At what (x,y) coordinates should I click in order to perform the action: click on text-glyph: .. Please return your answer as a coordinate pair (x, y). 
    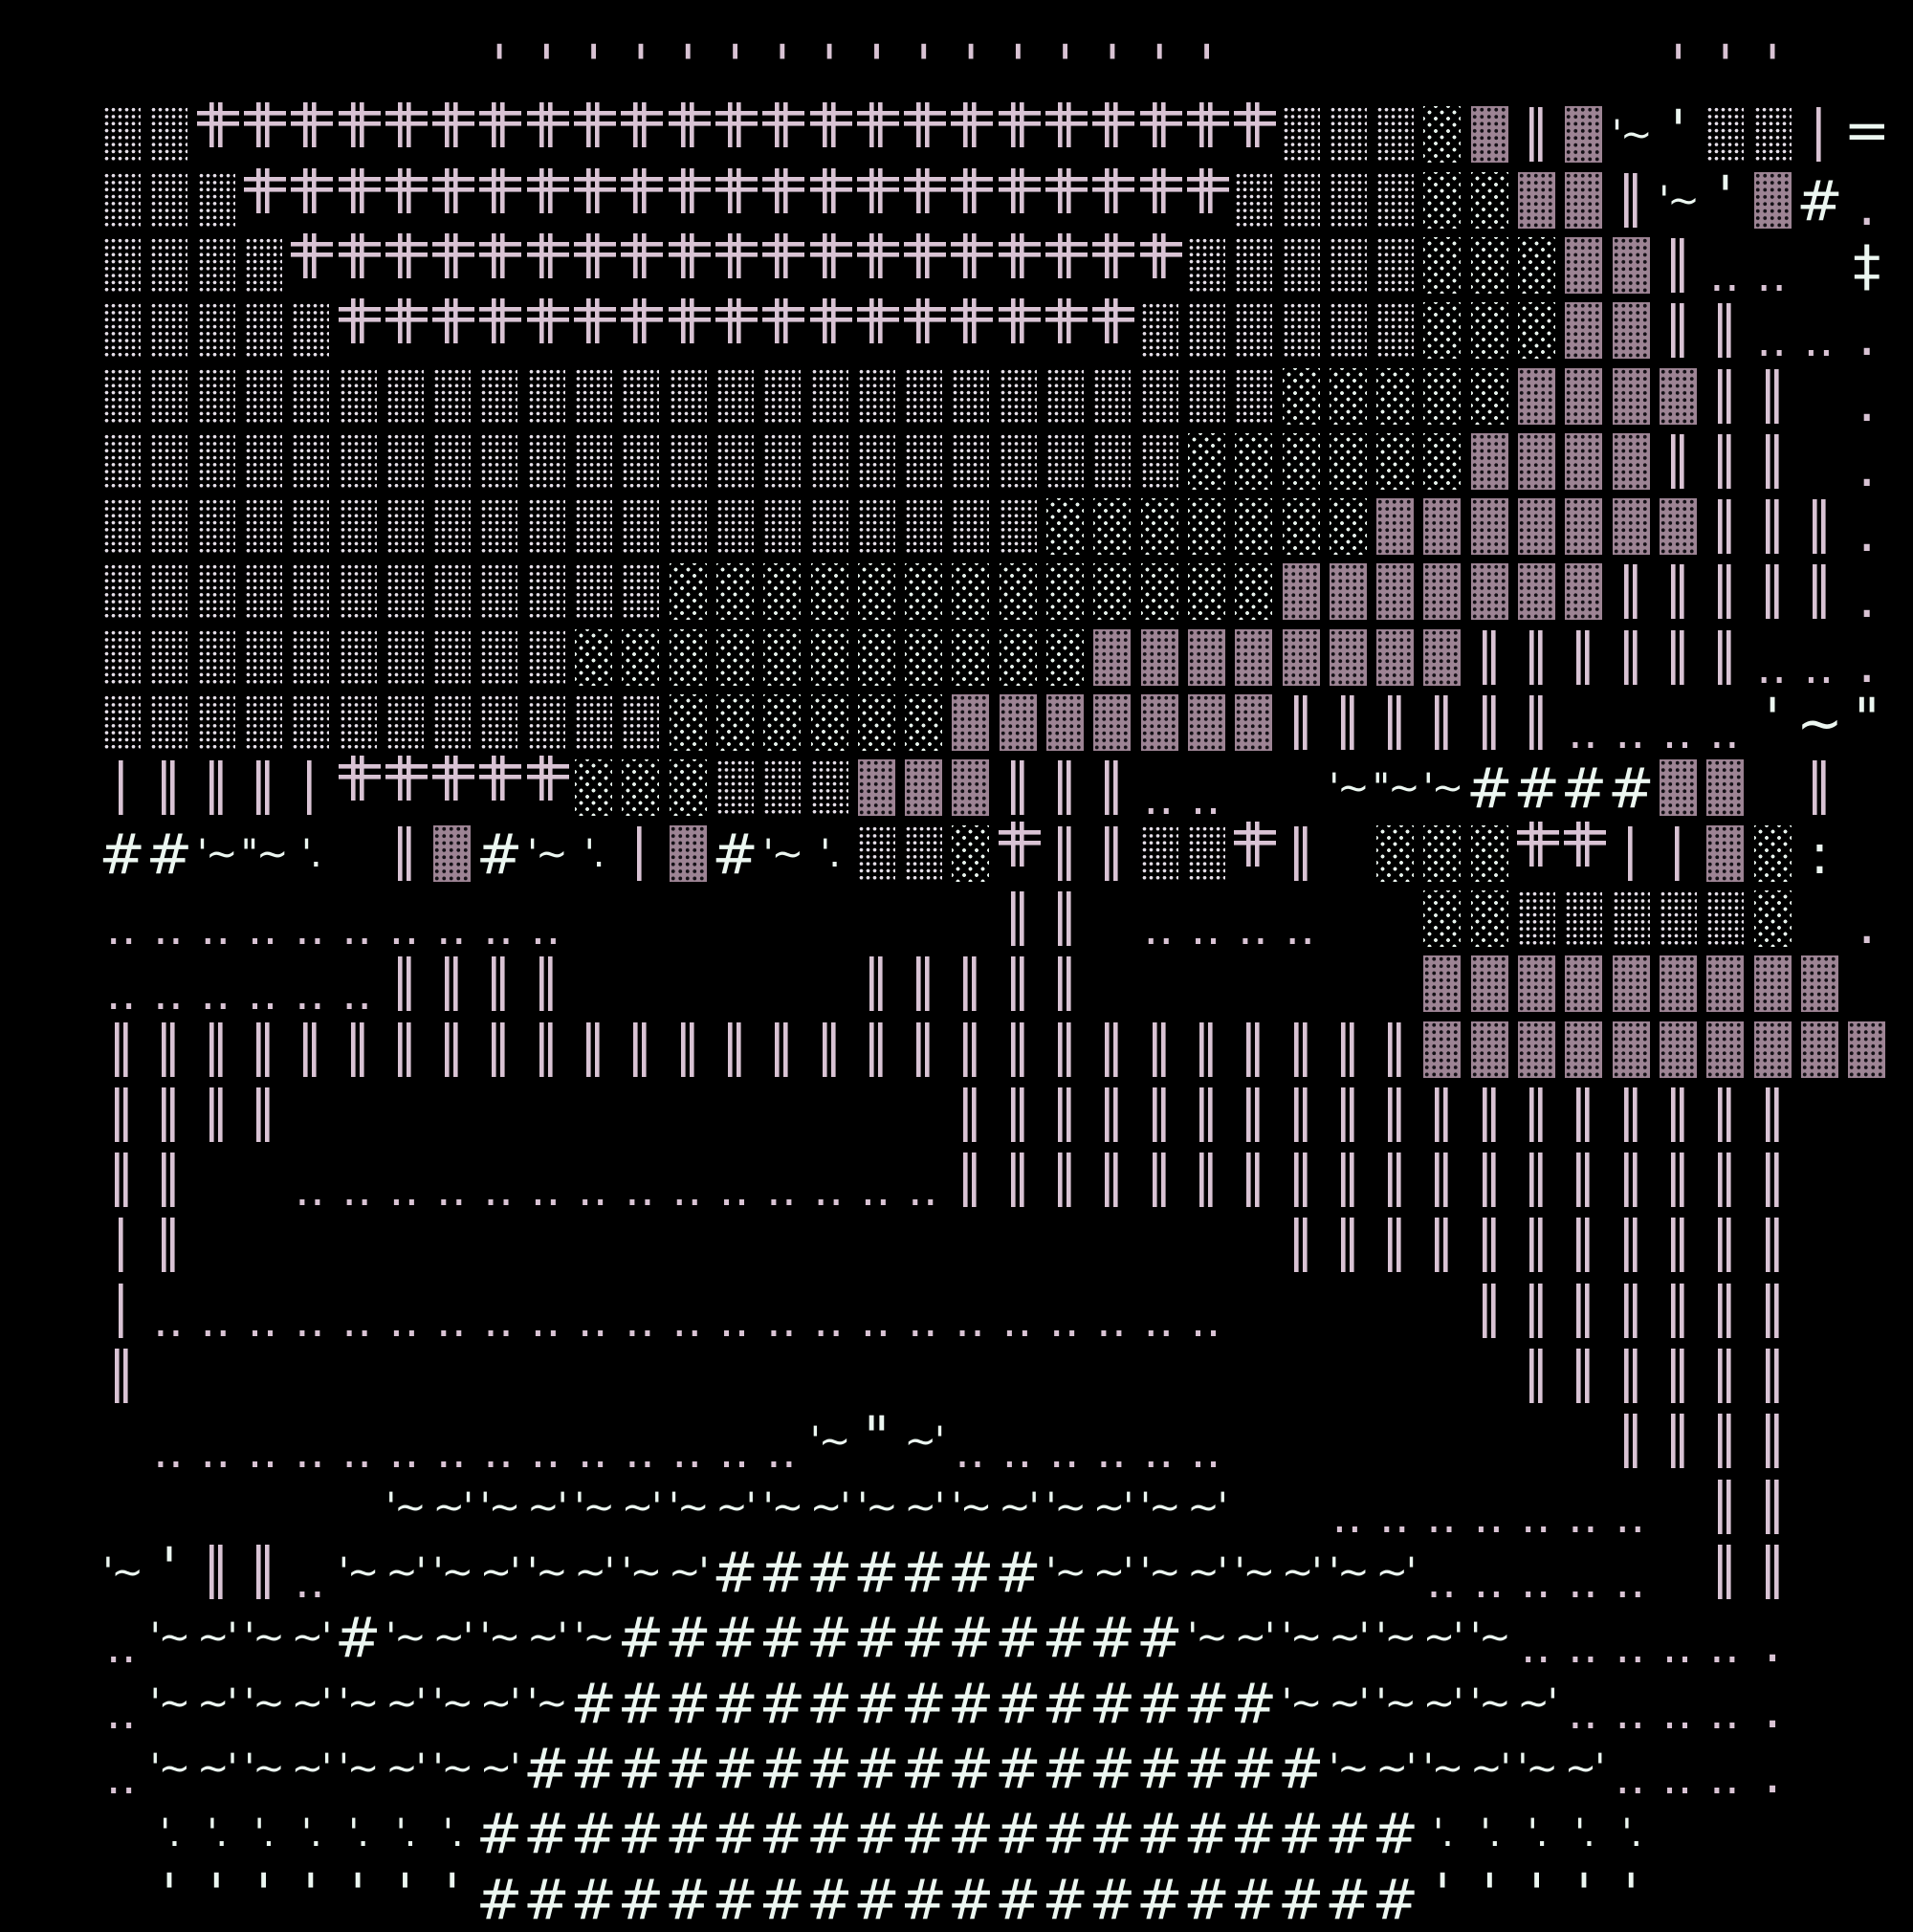
    Looking at the image, I should click on (1867, 924).